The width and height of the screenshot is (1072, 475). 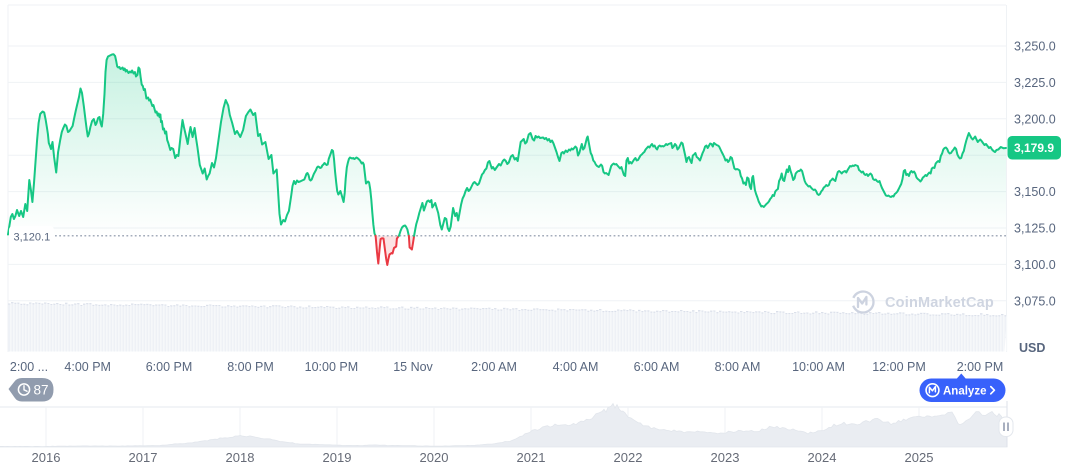 I want to click on svg-text: 3,100.0, so click(x=1035, y=265).